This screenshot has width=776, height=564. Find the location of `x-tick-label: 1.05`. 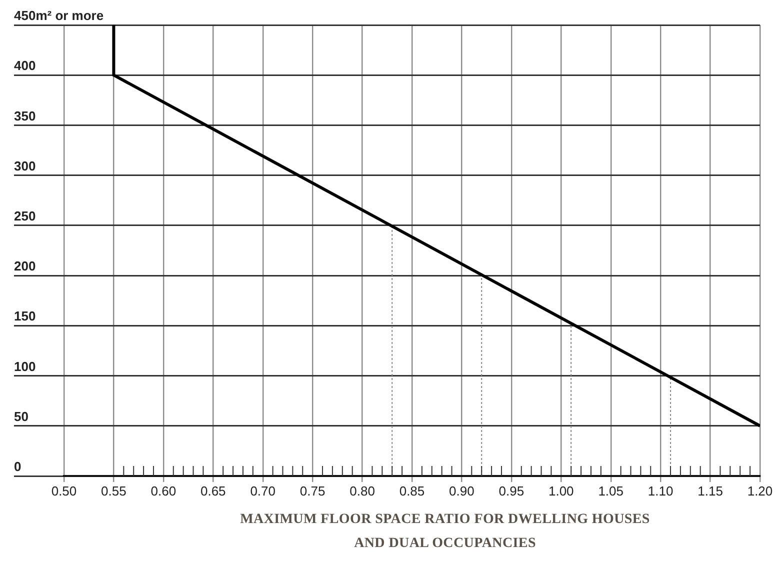

x-tick-label: 1.05 is located at coordinates (611, 490).